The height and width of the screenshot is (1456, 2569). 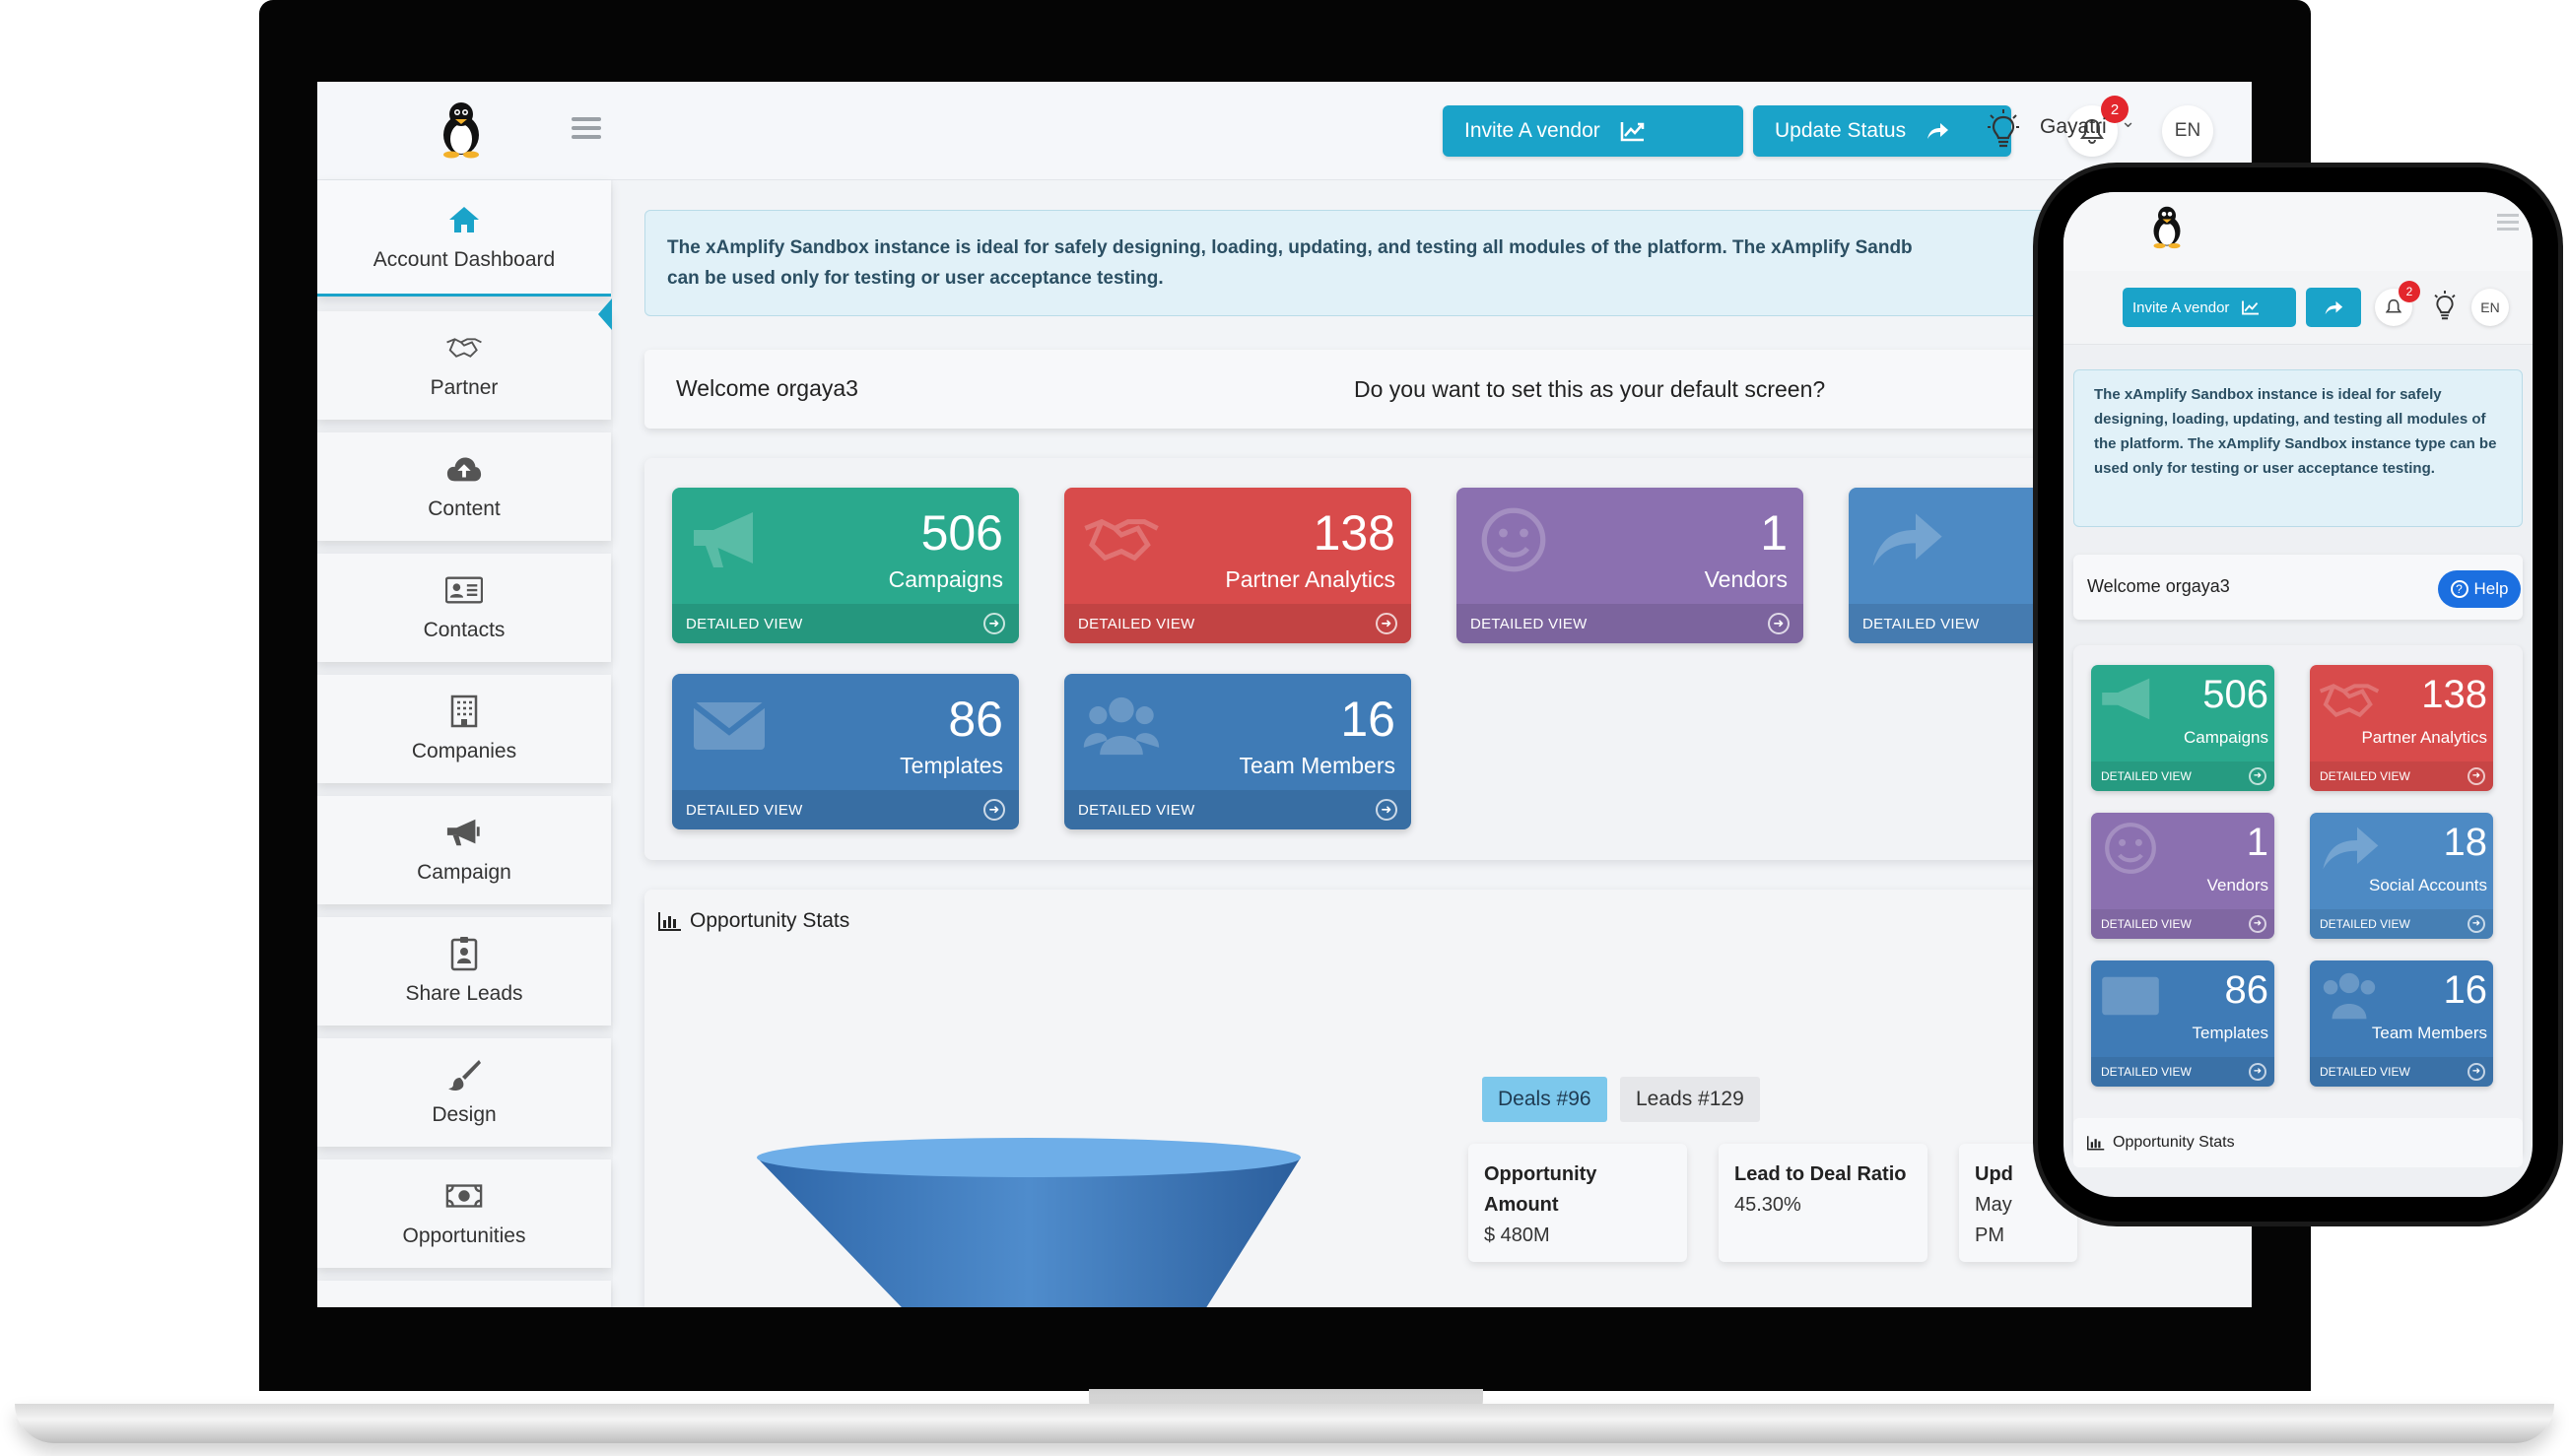 I want to click on phone-top-bar, so click(x=2298, y=231).